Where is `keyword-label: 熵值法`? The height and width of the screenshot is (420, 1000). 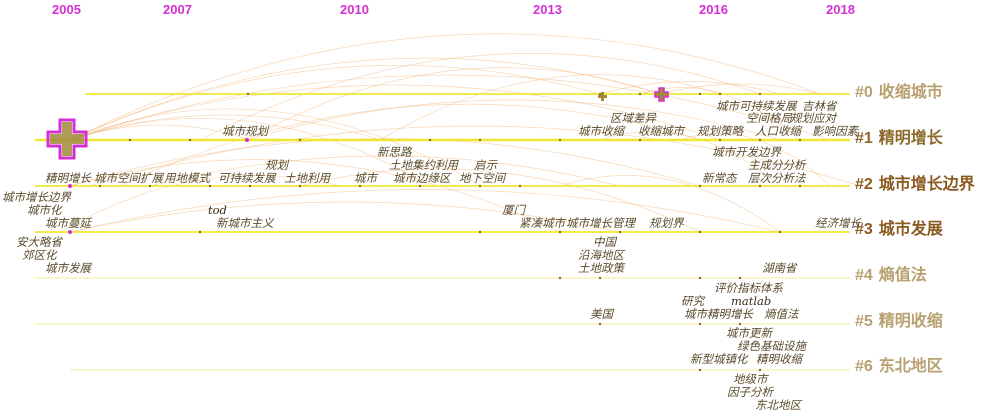
keyword-label: 熵值法 is located at coordinates (781, 314).